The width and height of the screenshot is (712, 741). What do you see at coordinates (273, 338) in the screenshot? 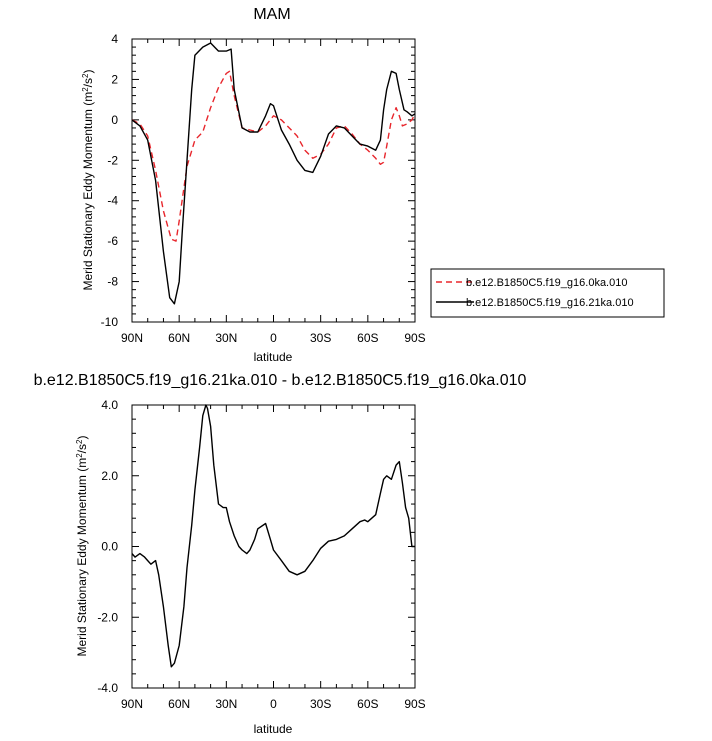
I see `top-x-tick-label: 0` at bounding box center [273, 338].